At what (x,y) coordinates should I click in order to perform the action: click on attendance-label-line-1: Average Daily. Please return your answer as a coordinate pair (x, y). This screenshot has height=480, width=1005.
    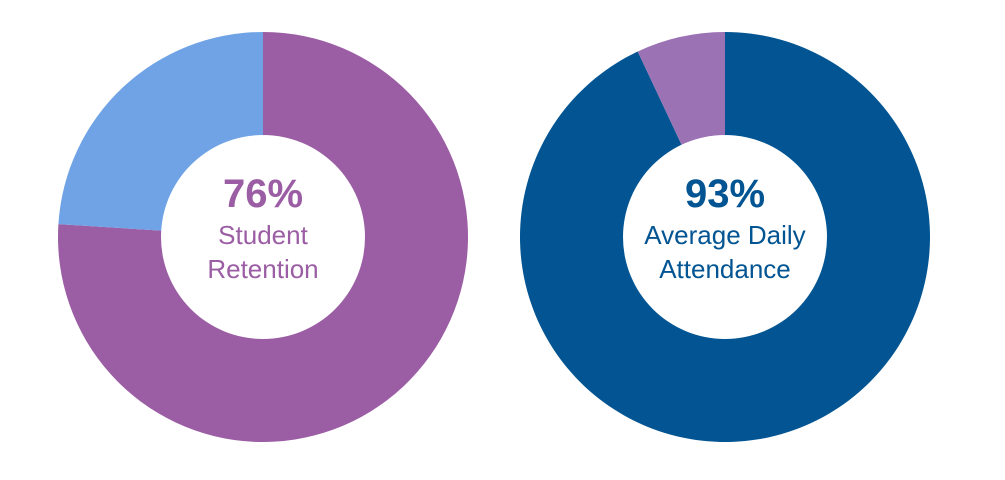
    Looking at the image, I should click on (725, 235).